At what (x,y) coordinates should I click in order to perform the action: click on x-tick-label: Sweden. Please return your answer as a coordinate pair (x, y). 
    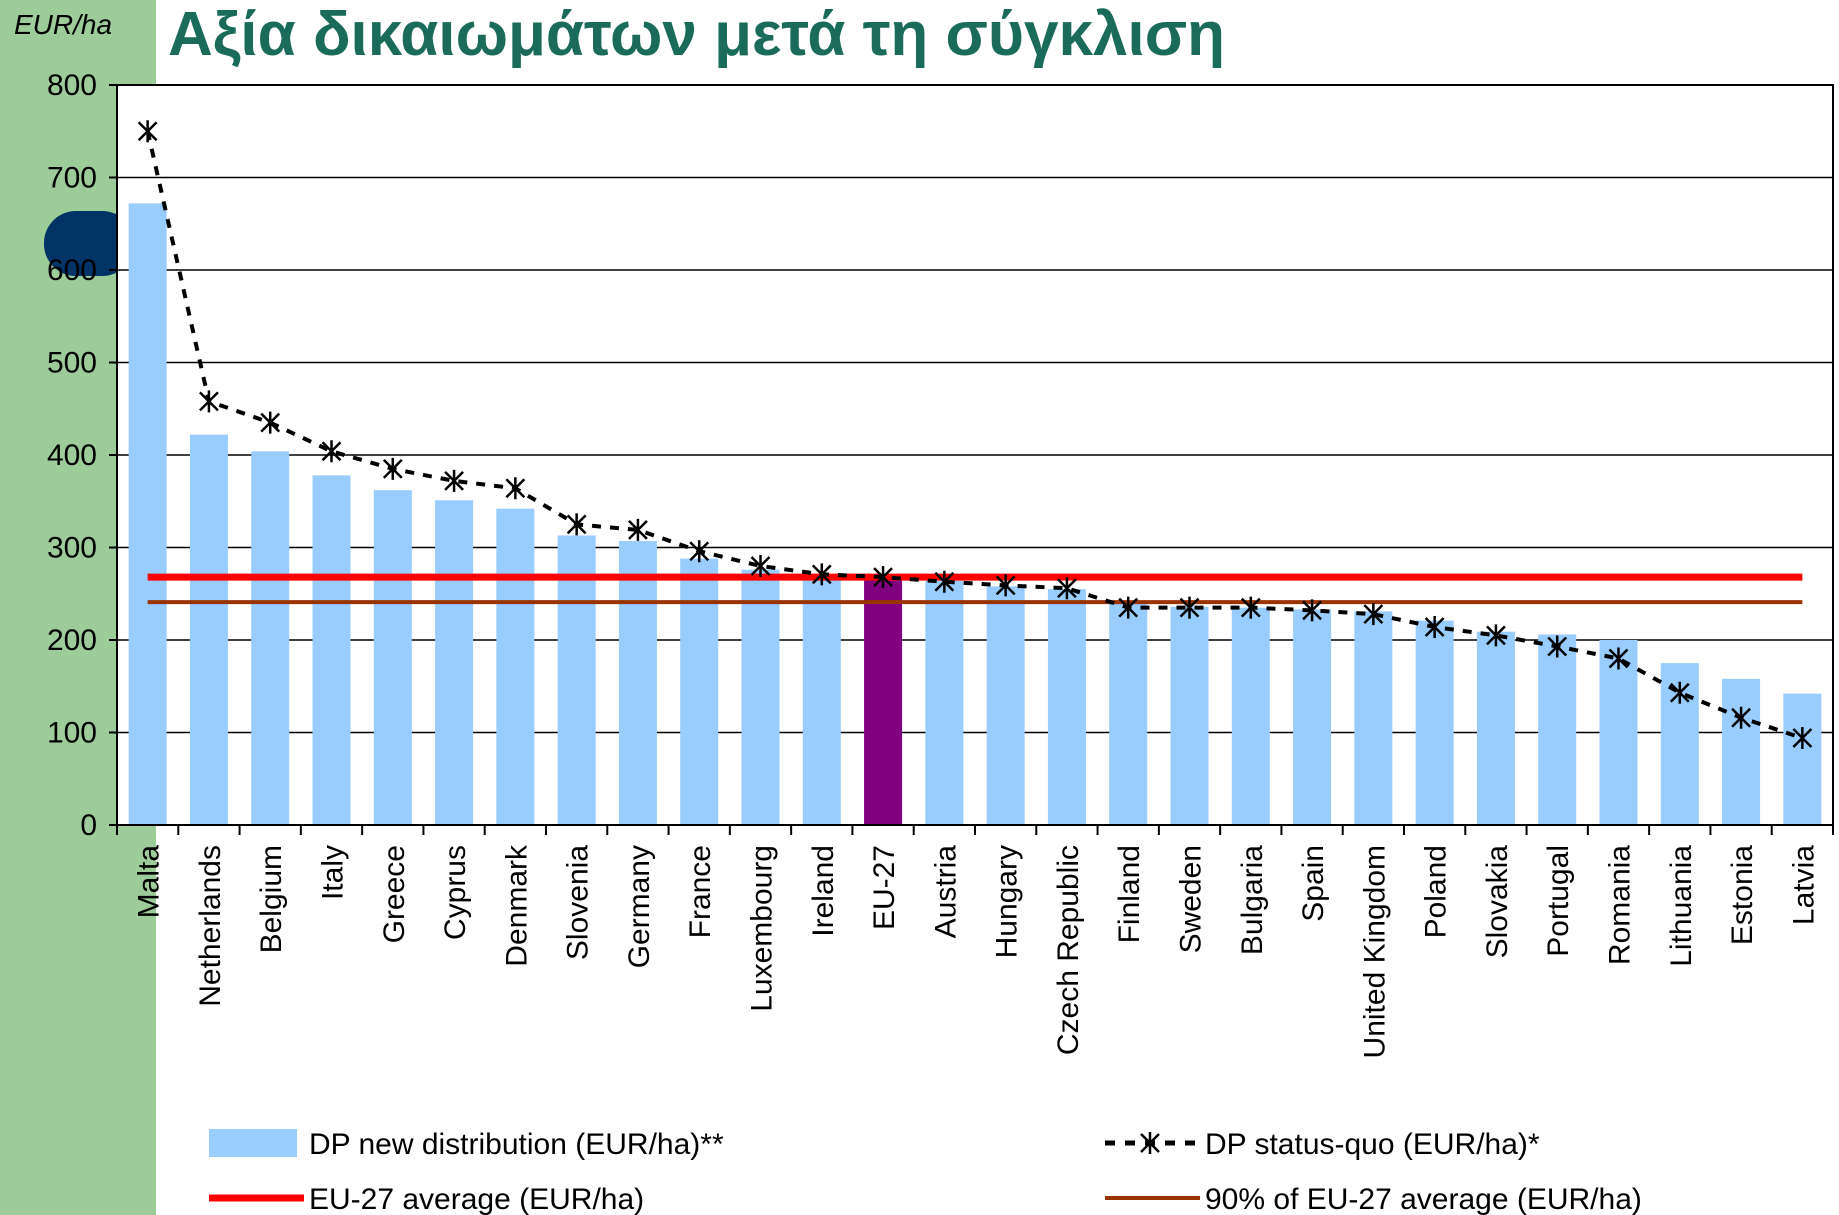
    Looking at the image, I should click on (1191, 899).